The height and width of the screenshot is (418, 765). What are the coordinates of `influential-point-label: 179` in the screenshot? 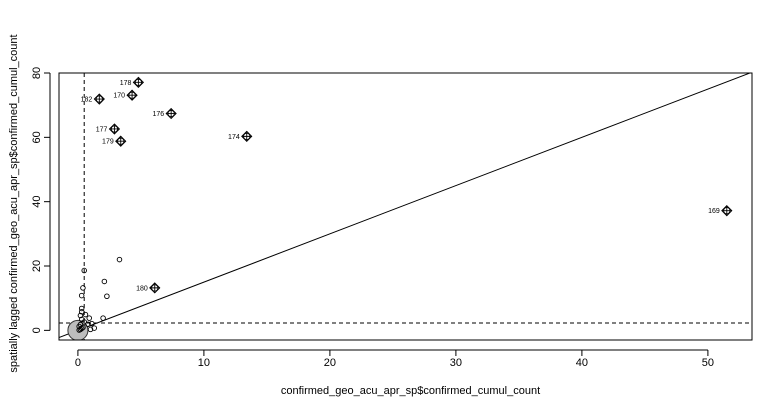 It's located at (108, 142).